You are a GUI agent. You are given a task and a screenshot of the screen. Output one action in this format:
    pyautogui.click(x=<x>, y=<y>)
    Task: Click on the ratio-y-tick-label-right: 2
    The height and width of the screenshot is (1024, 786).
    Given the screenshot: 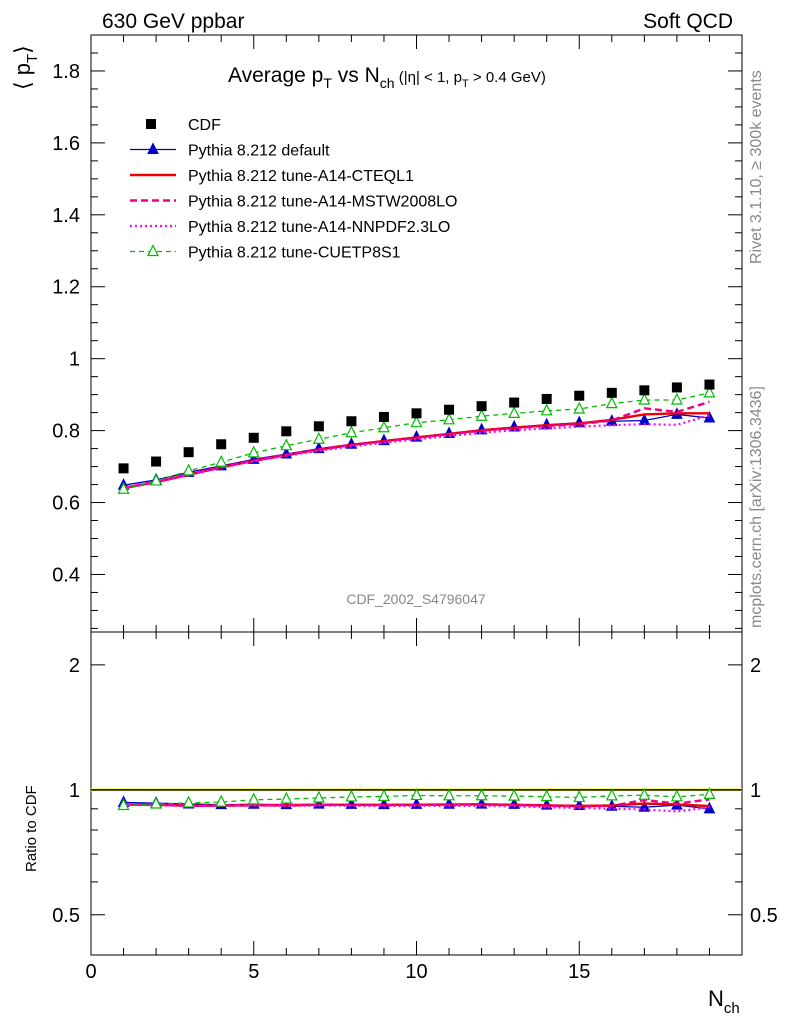 What is the action you would take?
    pyautogui.click(x=755, y=666)
    